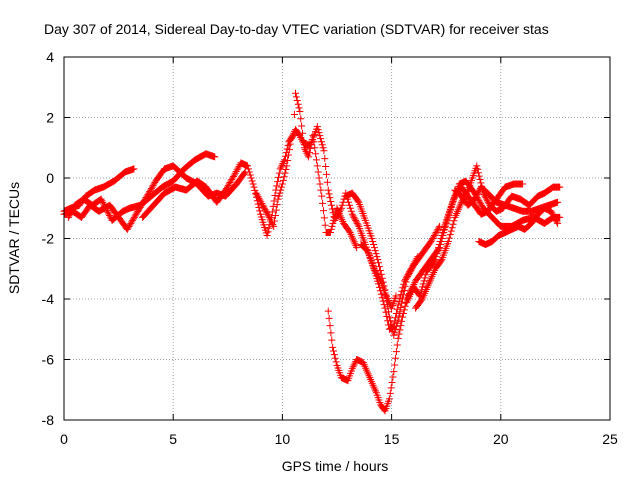  I want to click on x-tick-label: 15, so click(392, 439).